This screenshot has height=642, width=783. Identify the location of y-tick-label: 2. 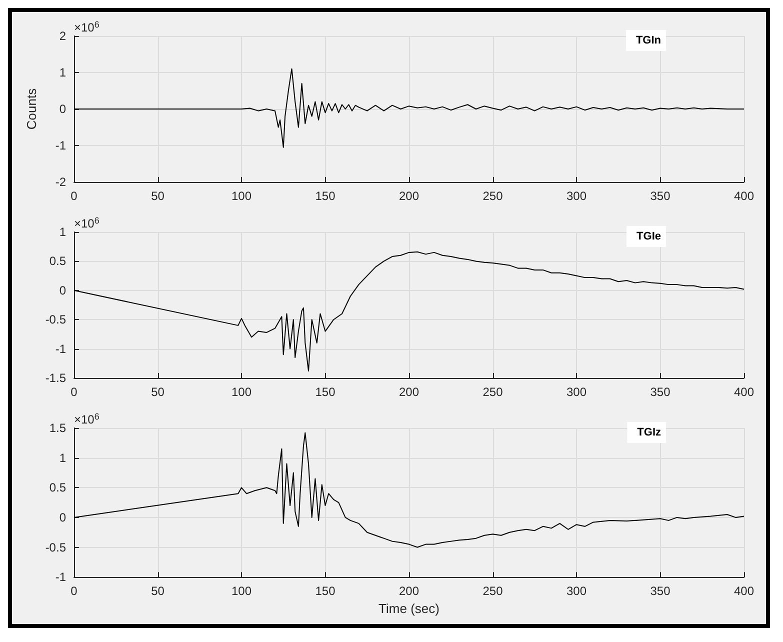
(62, 36).